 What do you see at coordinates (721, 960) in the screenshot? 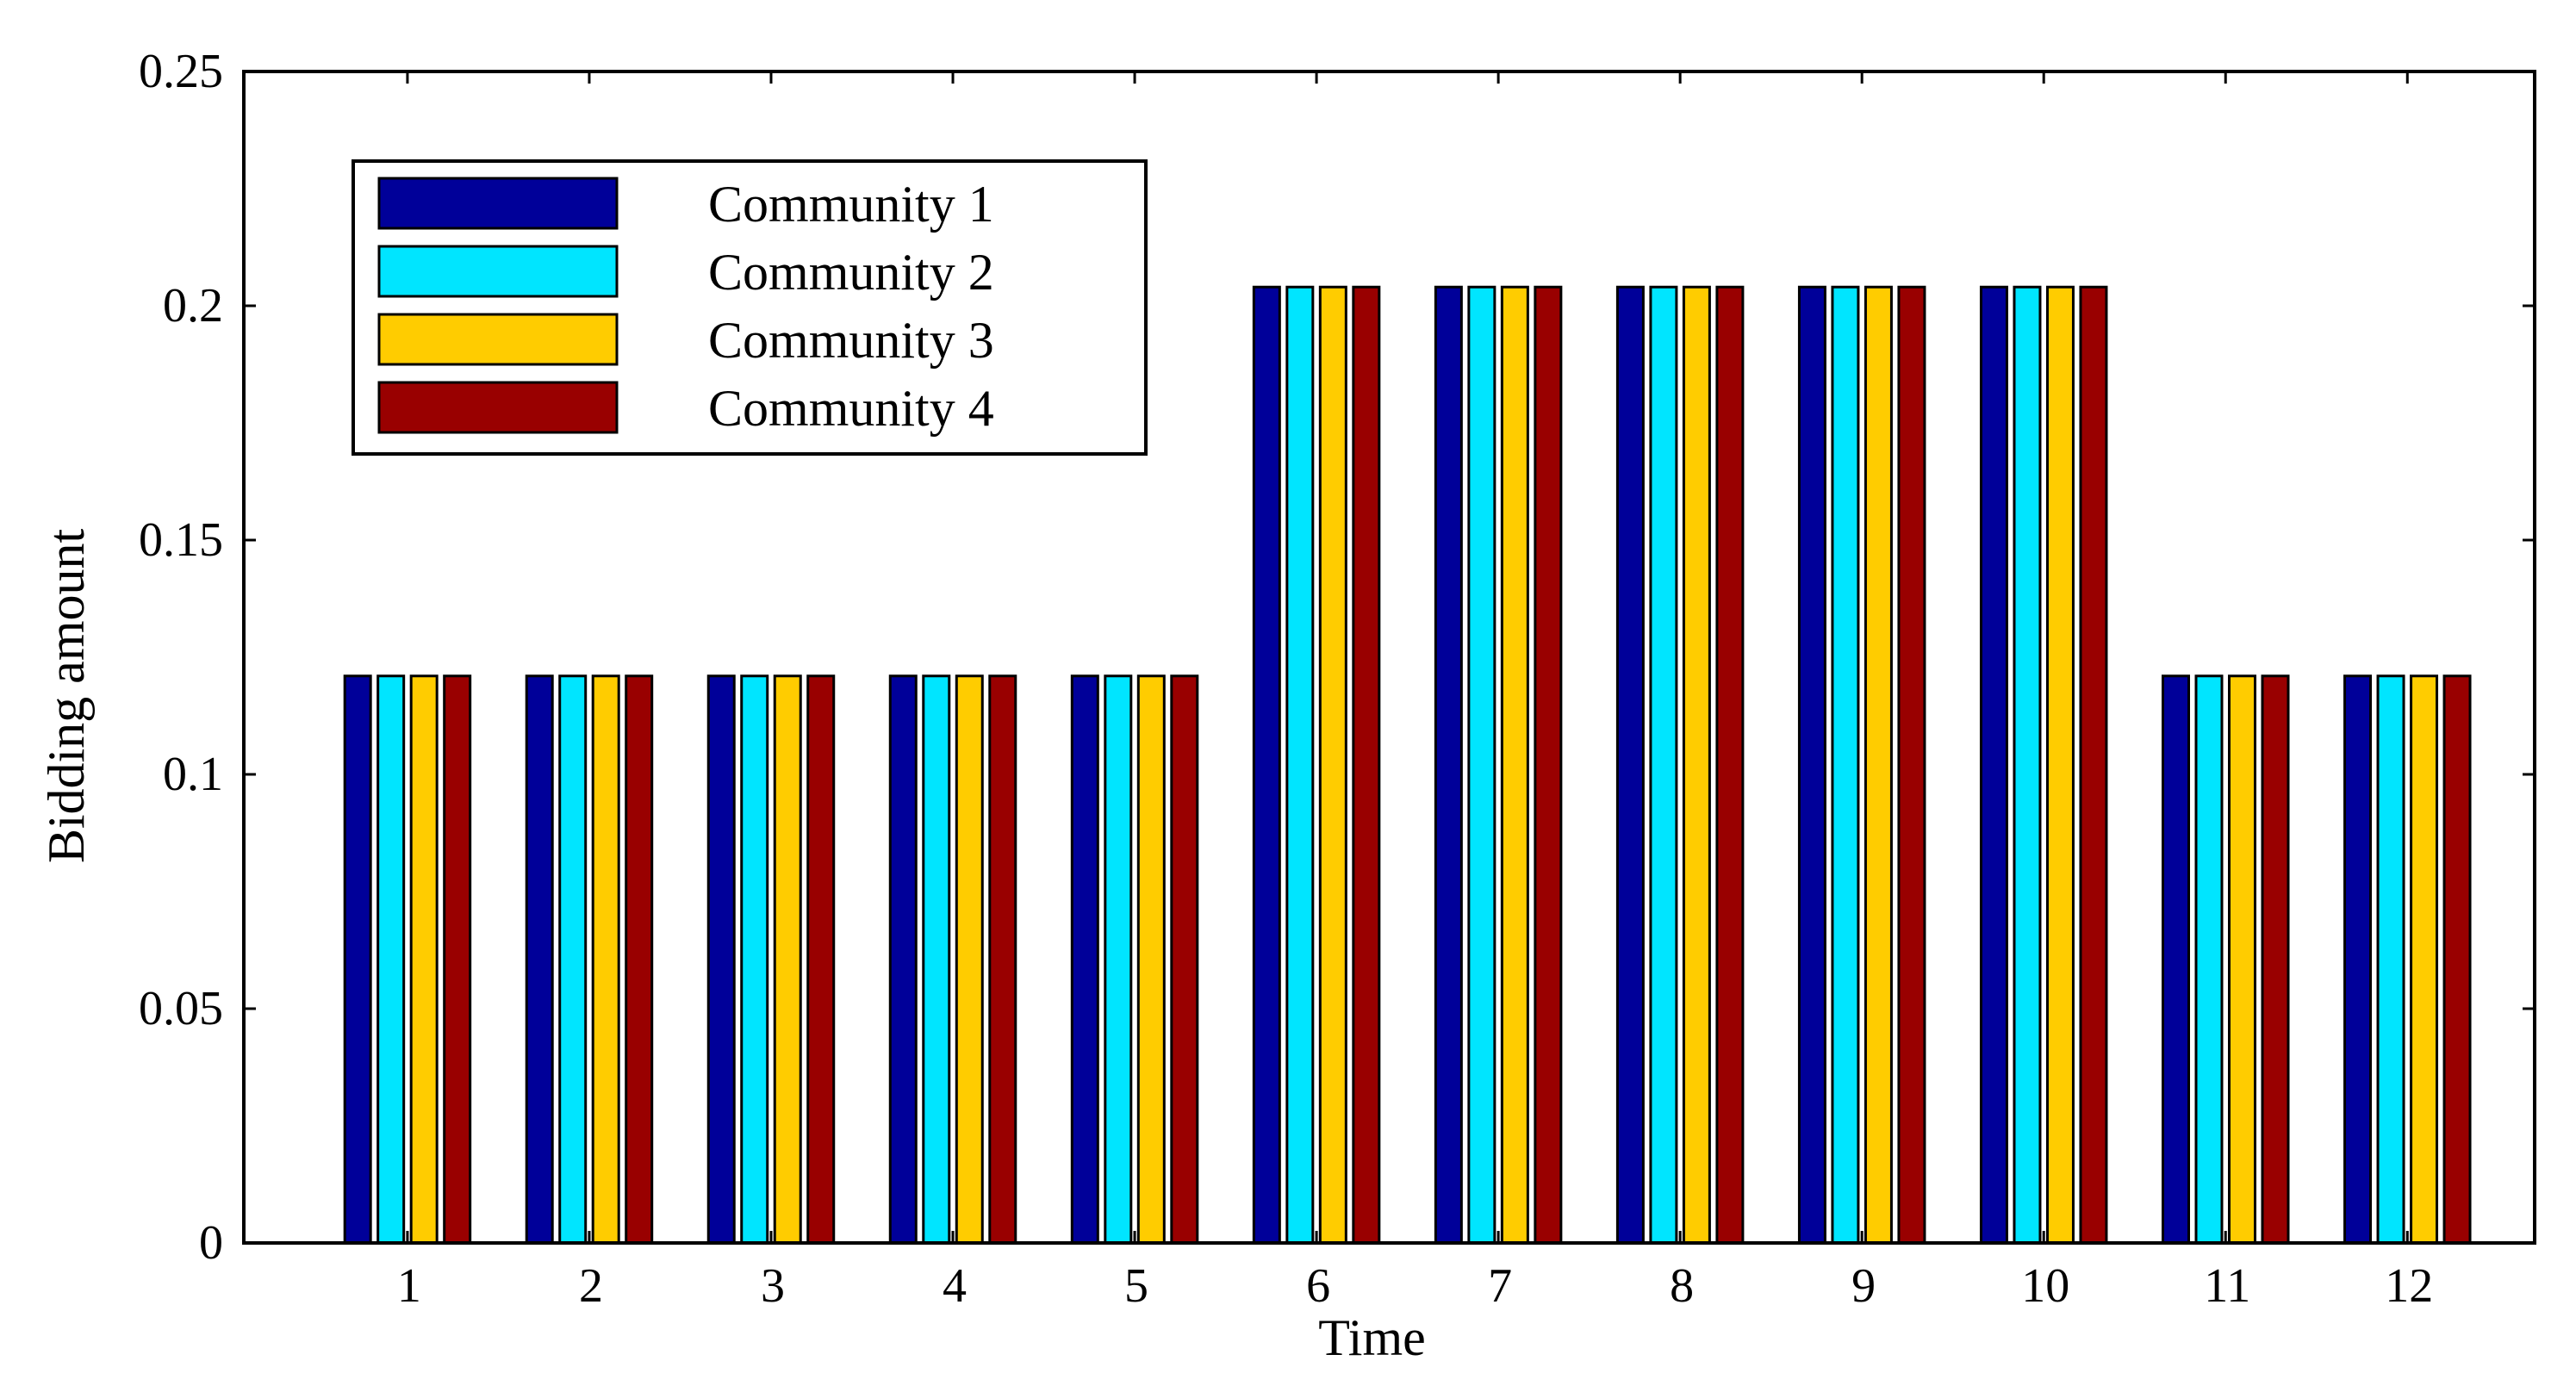
I see `bar-series1-t3` at bounding box center [721, 960].